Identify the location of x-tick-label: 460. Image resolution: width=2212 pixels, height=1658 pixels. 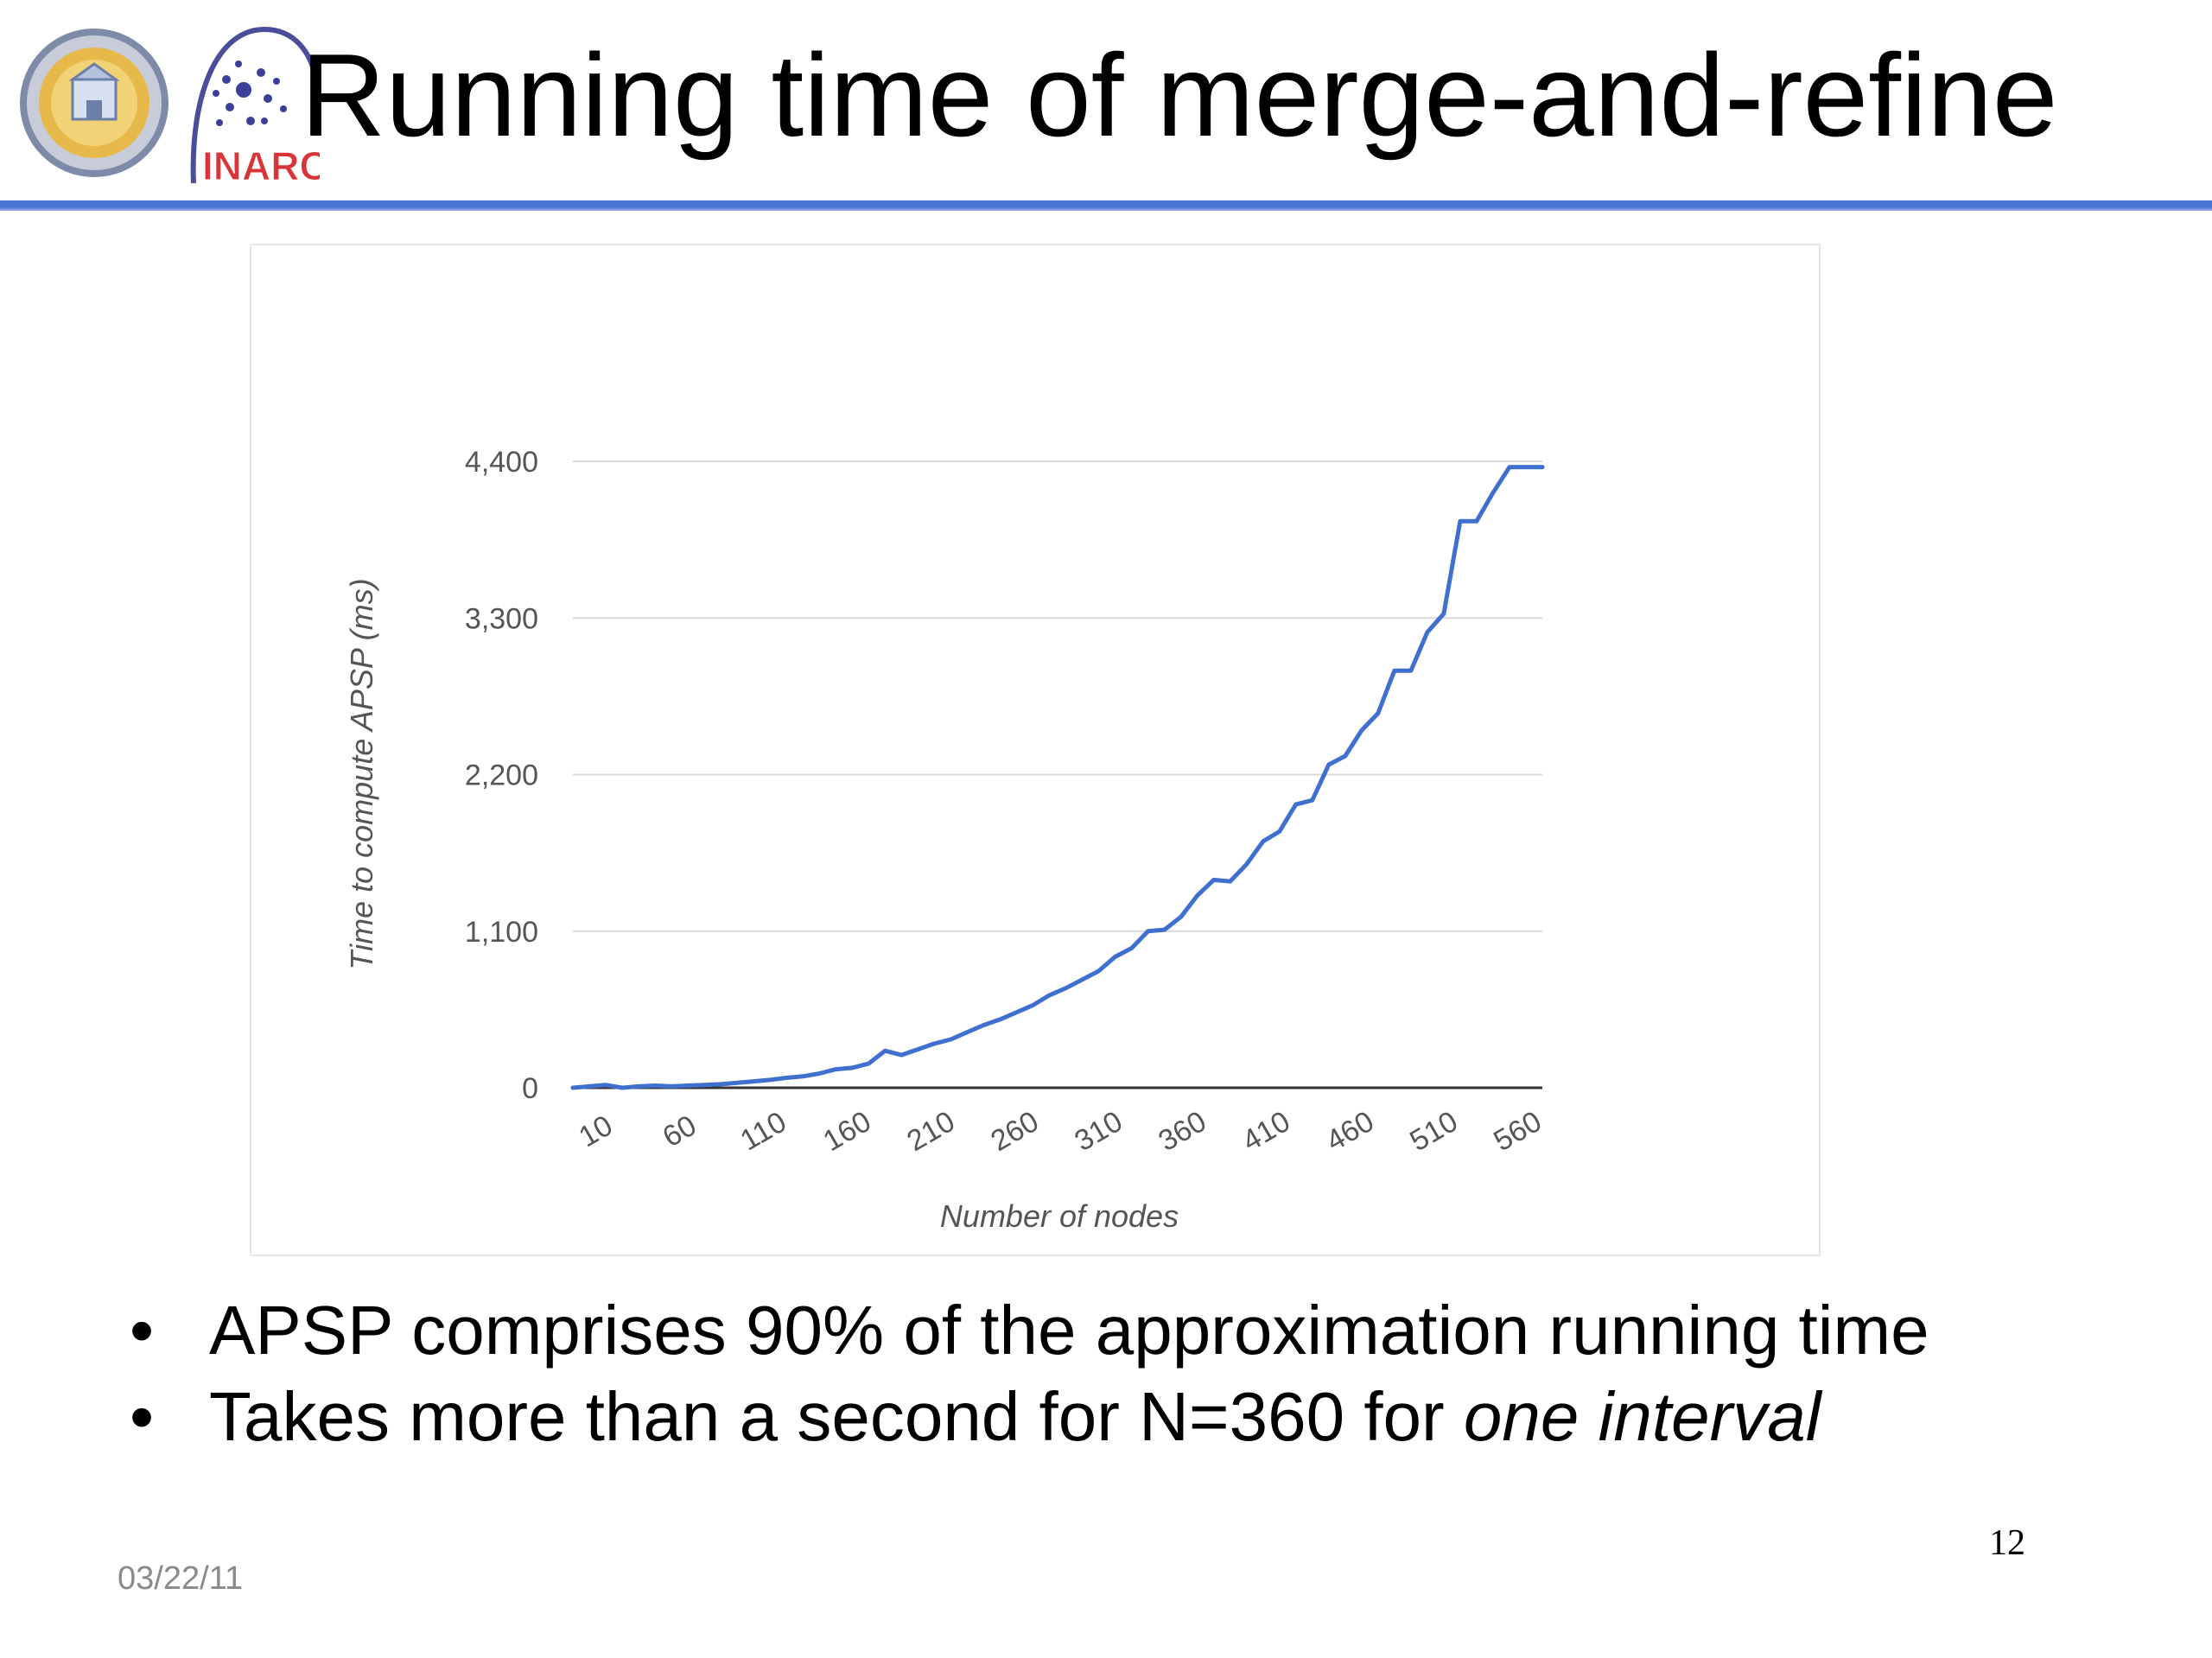
(1349, 1131).